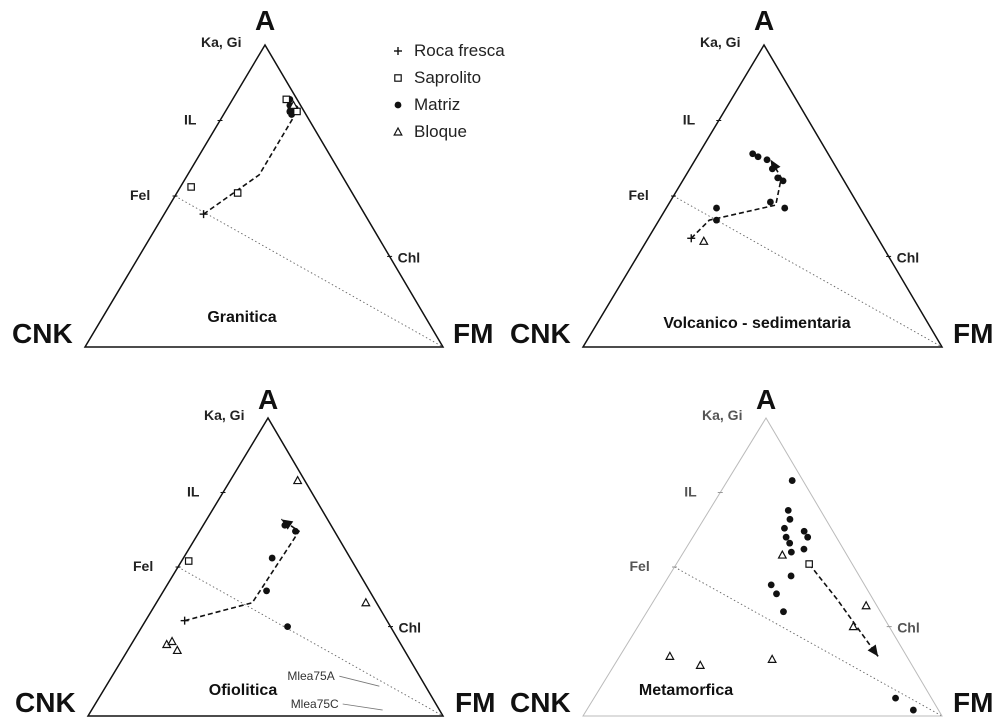 This screenshot has width=1002, height=723. I want to click on legend: Roca fresca Saprolito Matriz Bloque, so click(449, 91).